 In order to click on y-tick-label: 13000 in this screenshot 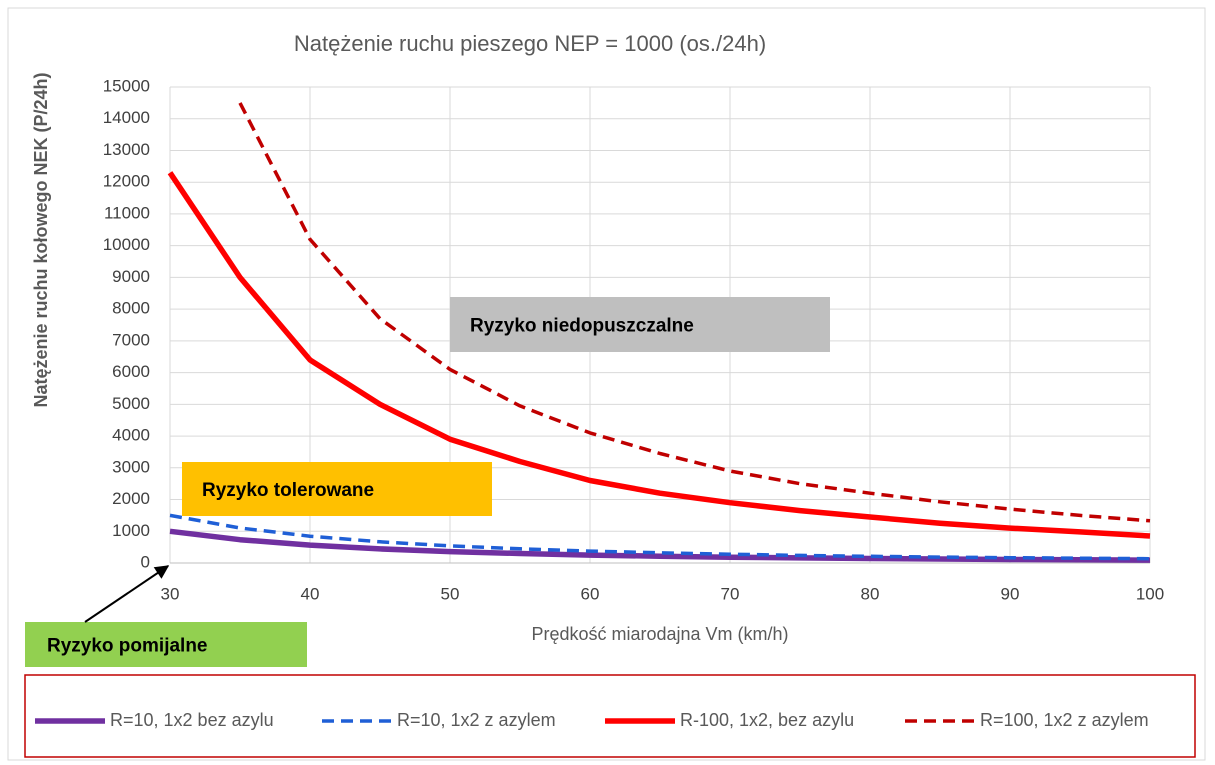, I will do `click(126, 149)`.